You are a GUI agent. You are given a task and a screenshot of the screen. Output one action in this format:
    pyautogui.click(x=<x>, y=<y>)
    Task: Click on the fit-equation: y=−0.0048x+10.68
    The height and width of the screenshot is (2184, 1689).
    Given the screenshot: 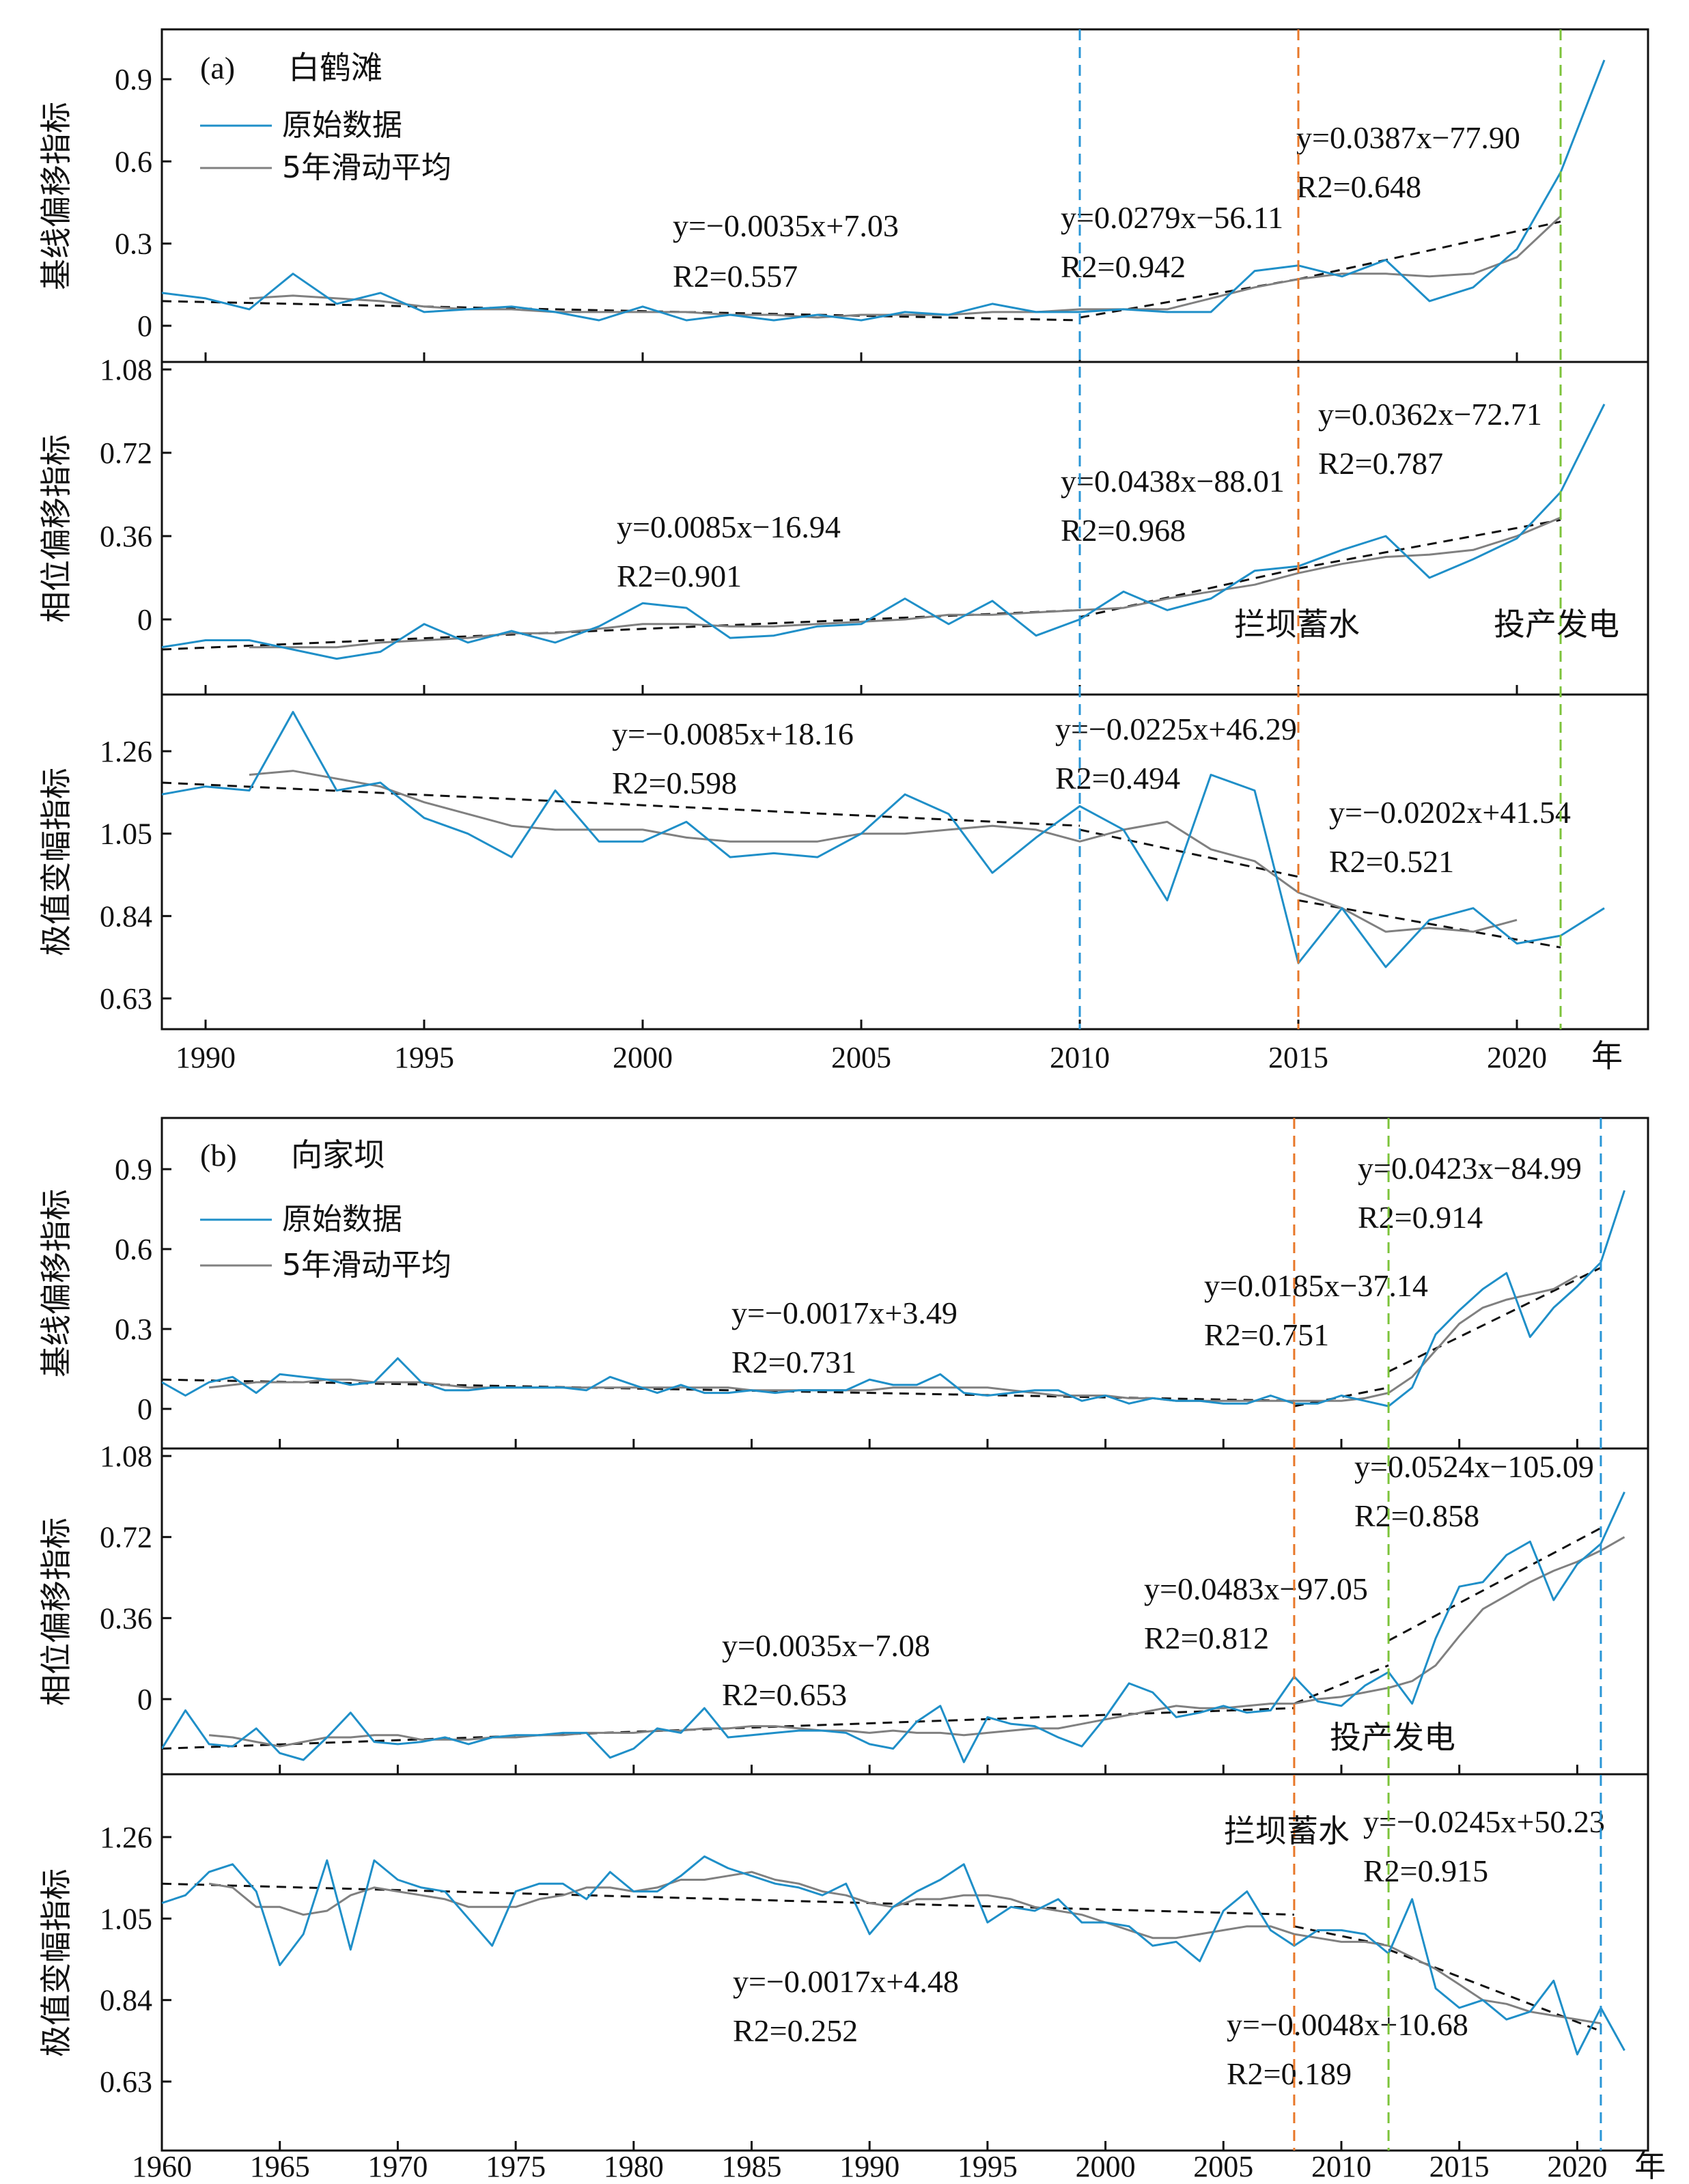 What is the action you would take?
    pyautogui.click(x=1347, y=2024)
    